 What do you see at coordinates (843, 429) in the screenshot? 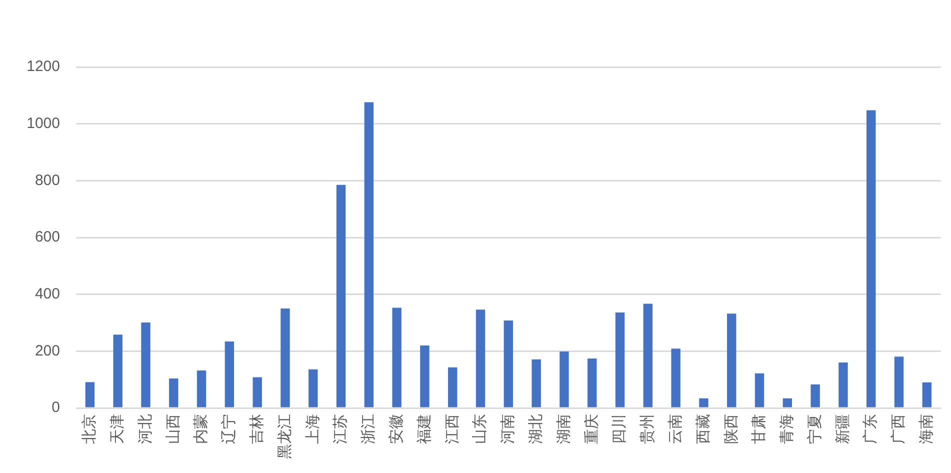
I see `x-tick-label: 新疆` at bounding box center [843, 429].